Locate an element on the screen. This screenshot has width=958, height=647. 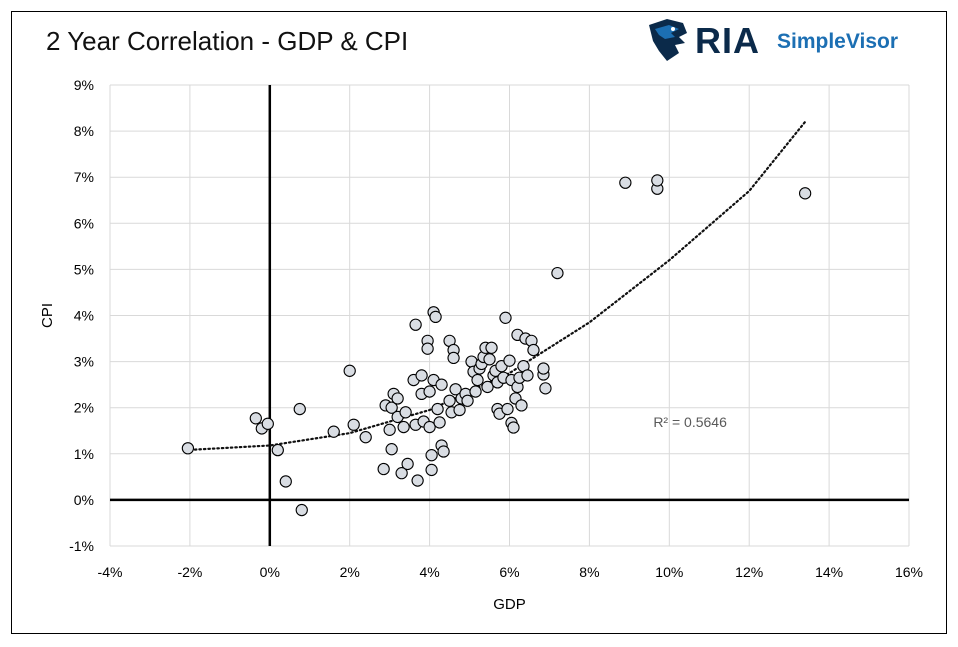
chart-title: 2 Year Correlation - GDP & CPI is located at coordinates (227, 41).